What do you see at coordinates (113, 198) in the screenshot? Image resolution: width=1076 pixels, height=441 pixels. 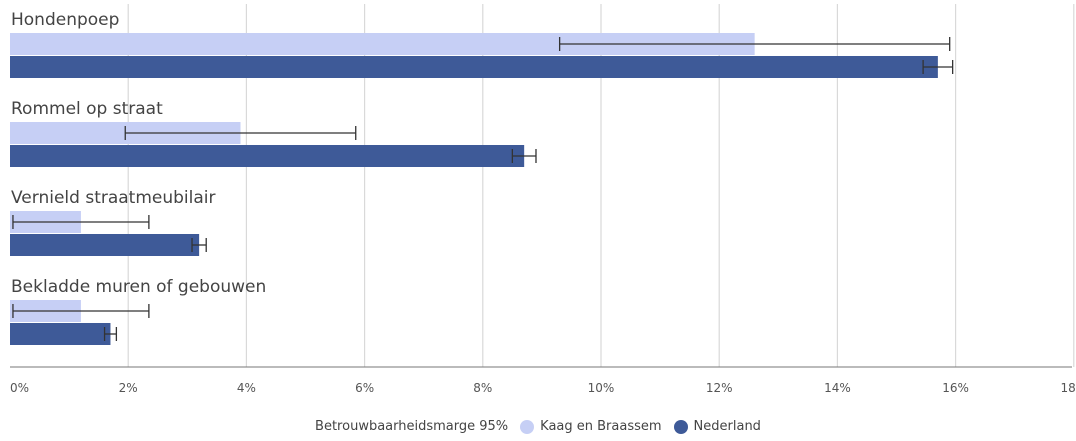 I see `category-label: Vernield straatmeubilair` at bounding box center [113, 198].